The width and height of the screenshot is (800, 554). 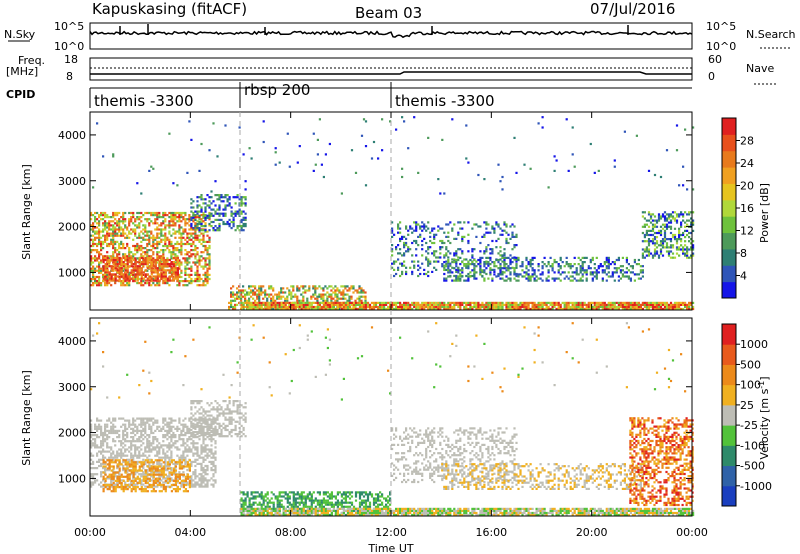 I want to click on y-tick-label: 2000, so click(x=72, y=227).